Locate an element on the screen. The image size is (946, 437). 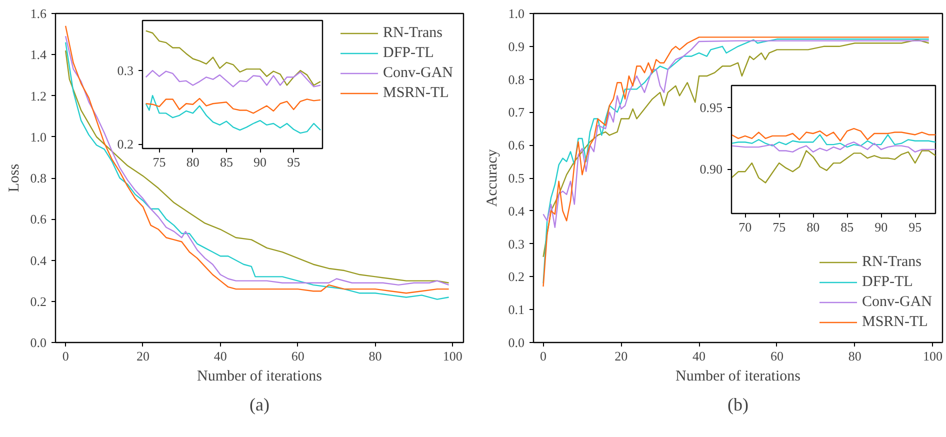
y-tick-label: 0.5 is located at coordinates (516, 178).